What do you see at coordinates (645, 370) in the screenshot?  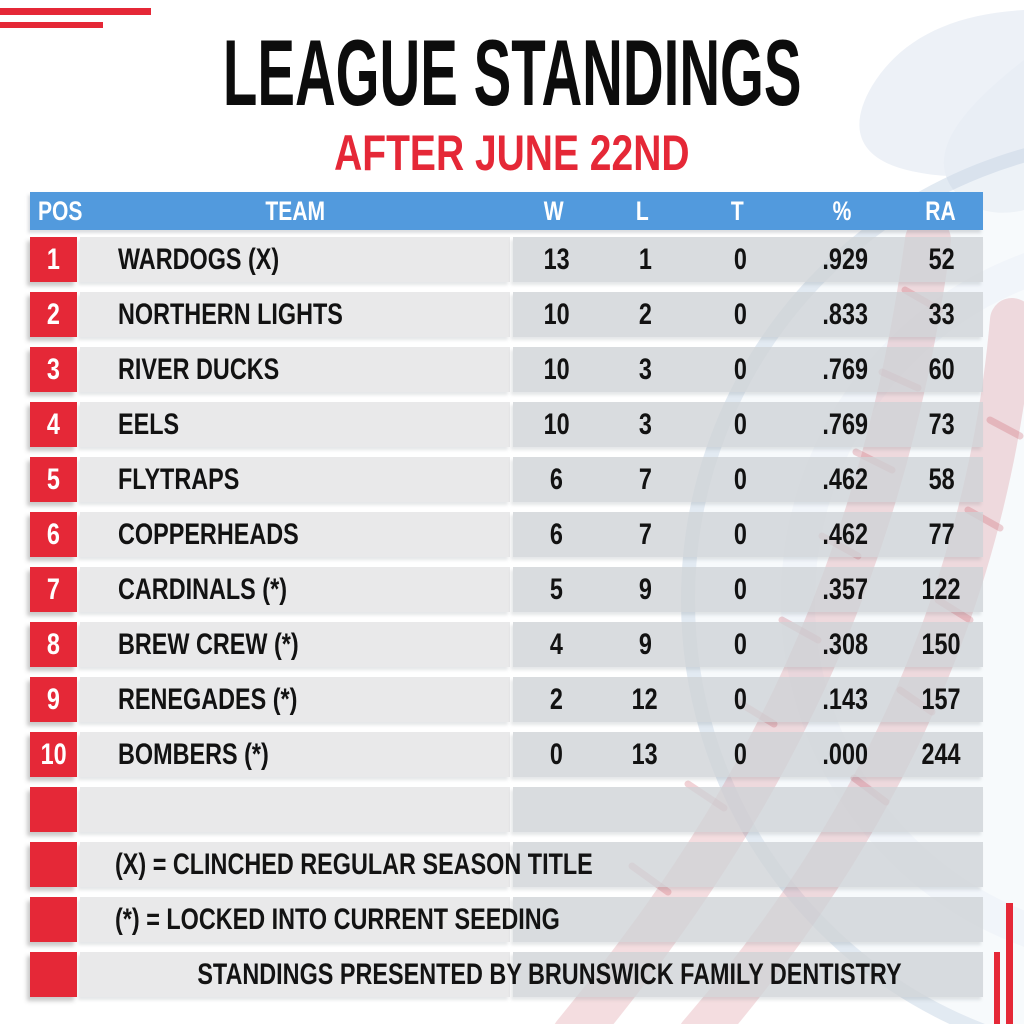 I see `losses-cell: 3` at bounding box center [645, 370].